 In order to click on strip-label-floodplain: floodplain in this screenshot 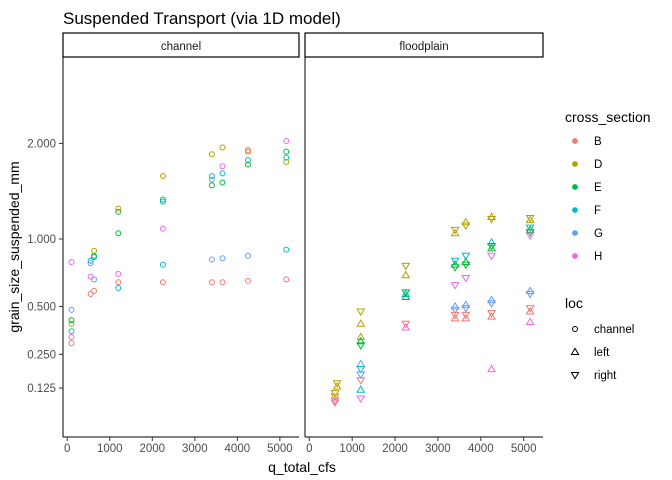, I will do `click(423, 47)`.